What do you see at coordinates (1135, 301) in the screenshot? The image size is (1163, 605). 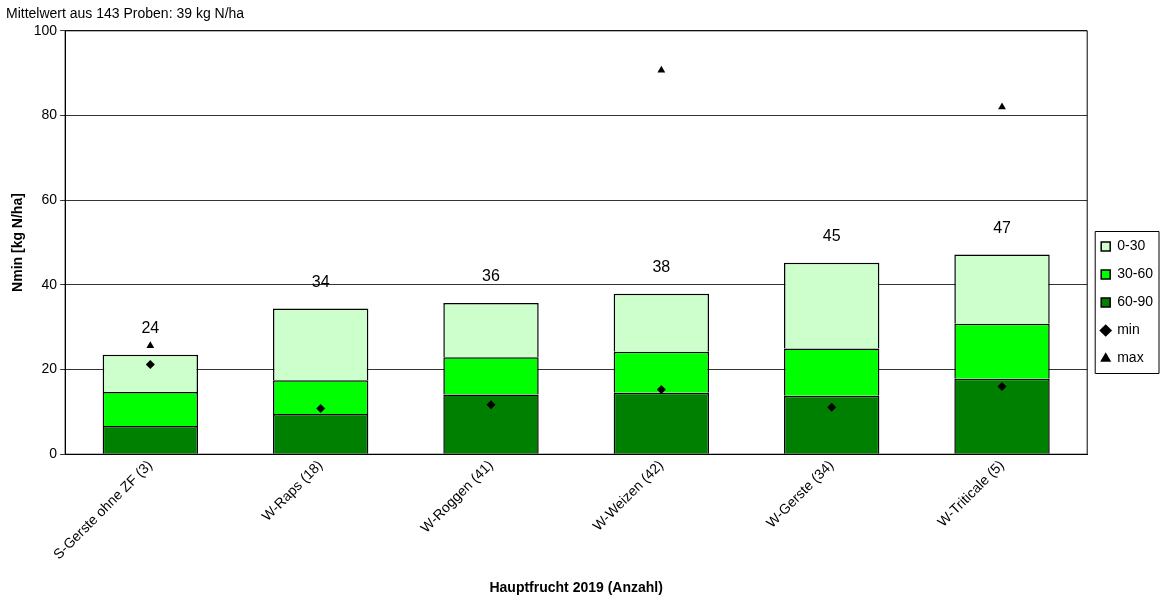 I see `legend-label: 60-90` at bounding box center [1135, 301].